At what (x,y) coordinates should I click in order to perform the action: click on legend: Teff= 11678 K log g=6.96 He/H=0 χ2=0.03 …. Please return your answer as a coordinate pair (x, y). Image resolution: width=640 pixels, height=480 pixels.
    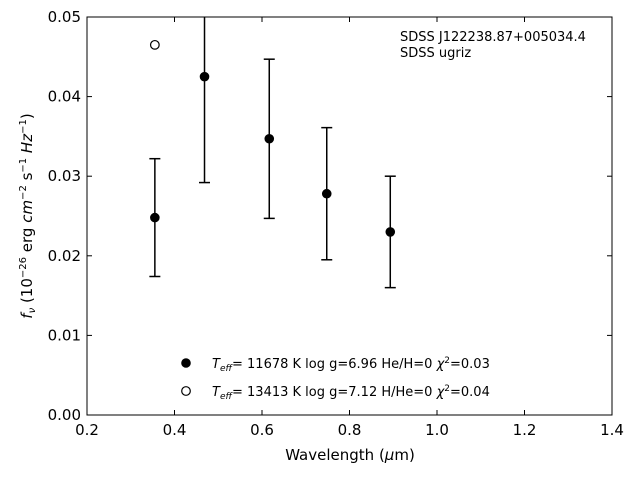
    Looking at the image, I should click on (335, 379).